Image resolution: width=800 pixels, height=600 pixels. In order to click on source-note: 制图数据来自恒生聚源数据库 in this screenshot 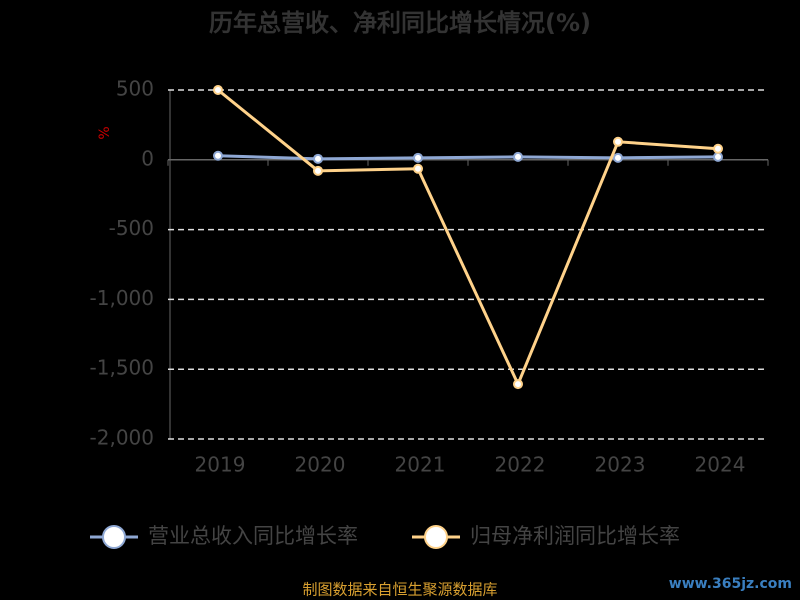, I will do `click(399, 590)`.